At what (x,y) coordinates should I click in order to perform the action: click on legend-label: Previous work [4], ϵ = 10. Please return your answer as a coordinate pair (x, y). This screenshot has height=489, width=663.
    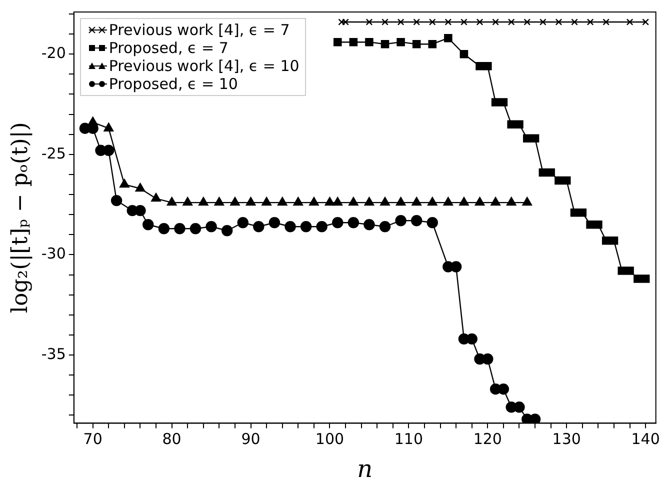
    Looking at the image, I should click on (204, 66).